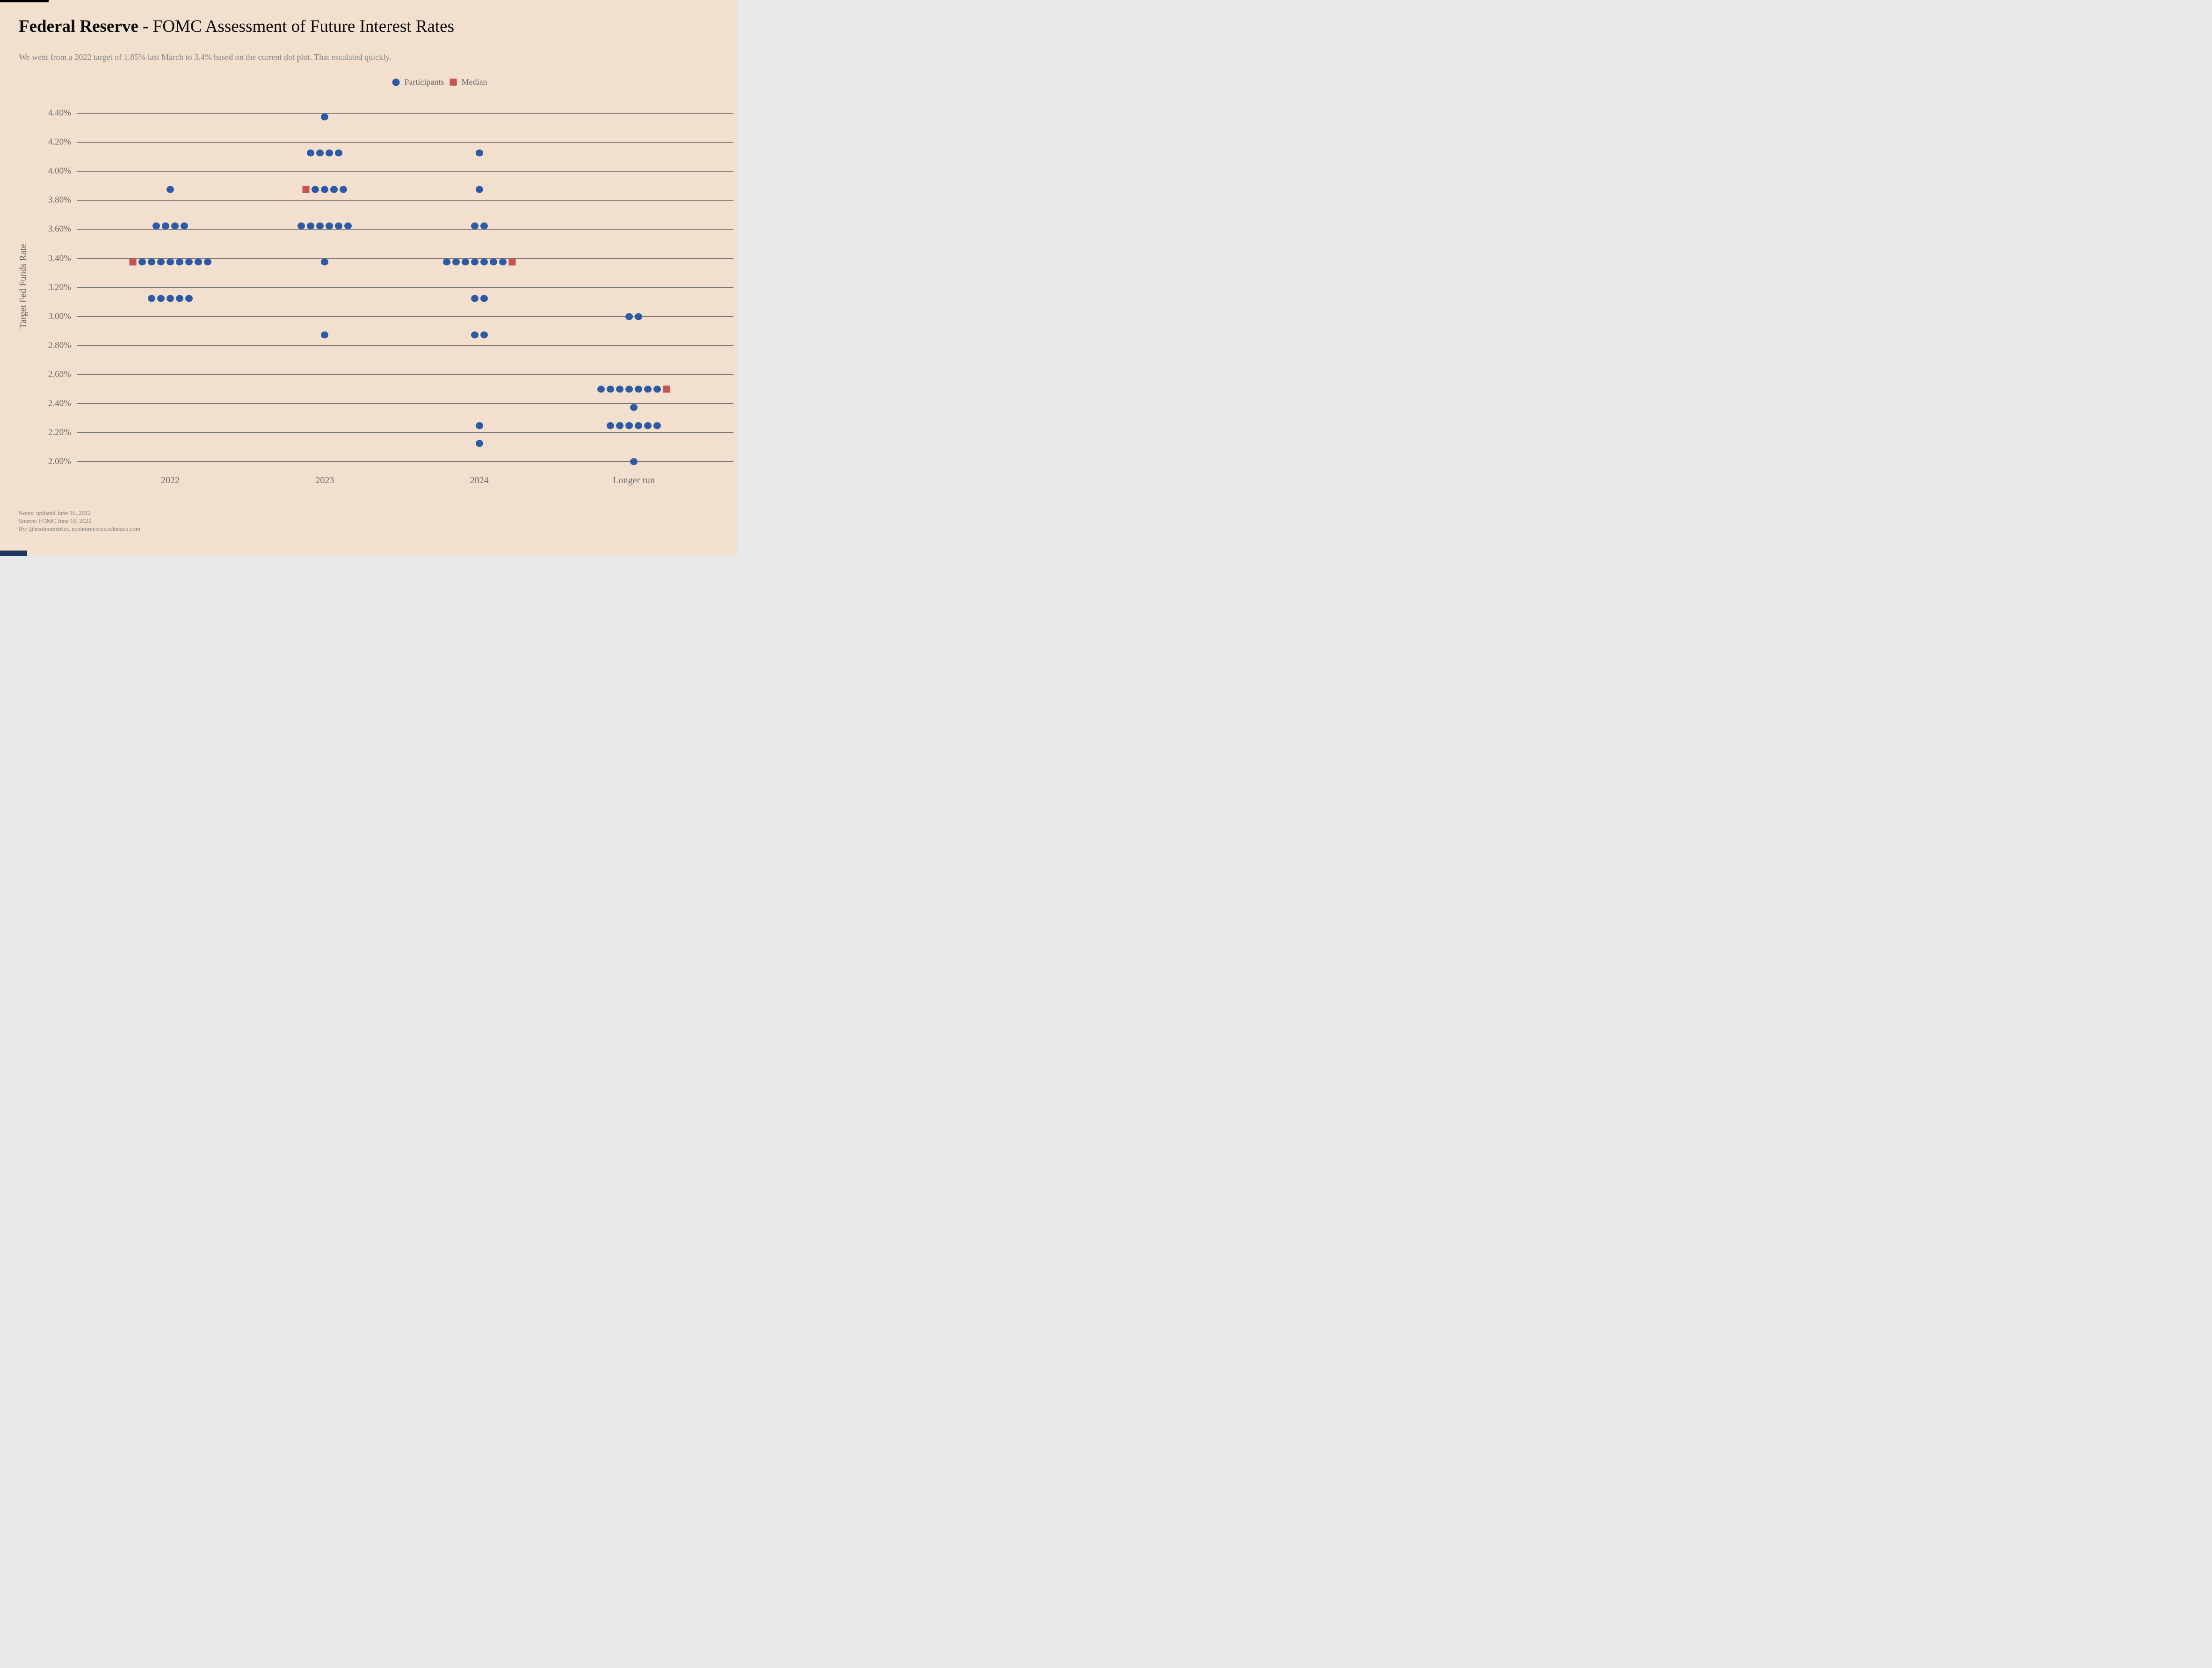 Image resolution: width=2212 pixels, height=1668 pixels. Describe the element at coordinates (60, 462) in the screenshot. I see `y-tick-label: 2.00%` at that location.